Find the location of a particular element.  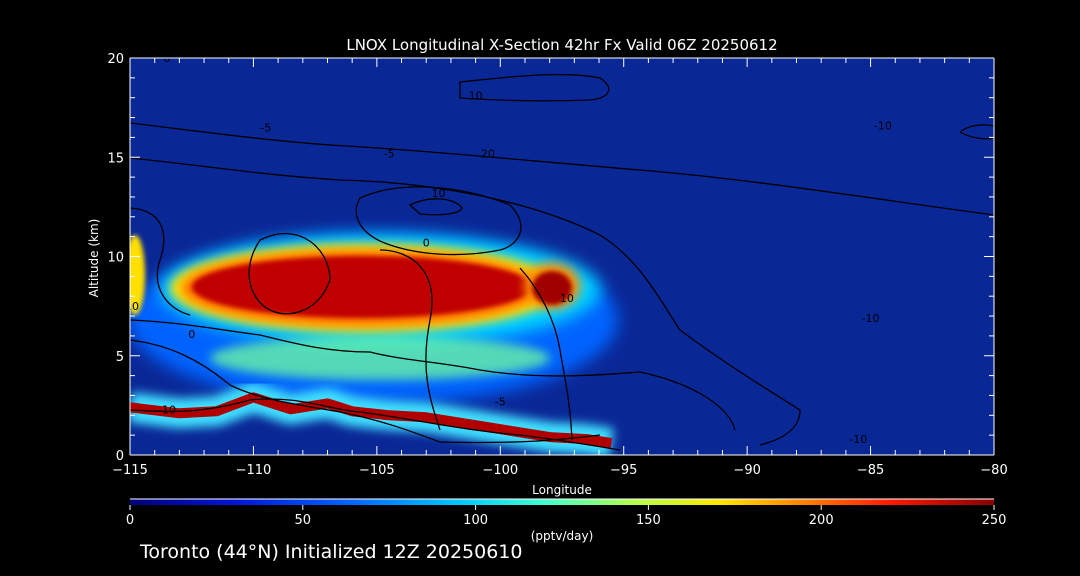

x-tick-label: −85 is located at coordinates (870, 470).